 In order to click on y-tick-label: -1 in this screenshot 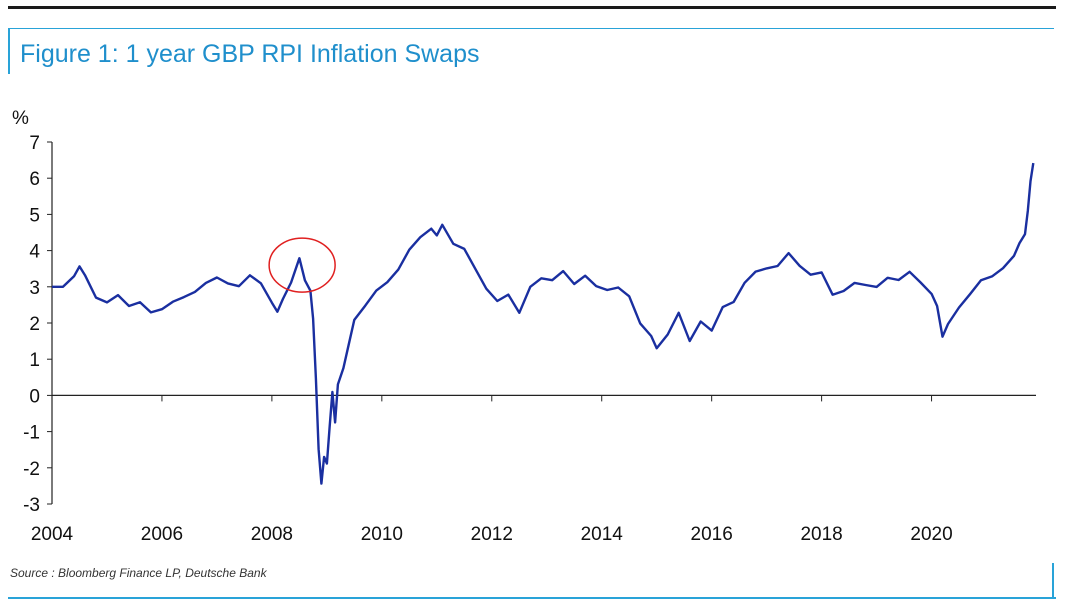, I will do `click(31, 433)`.